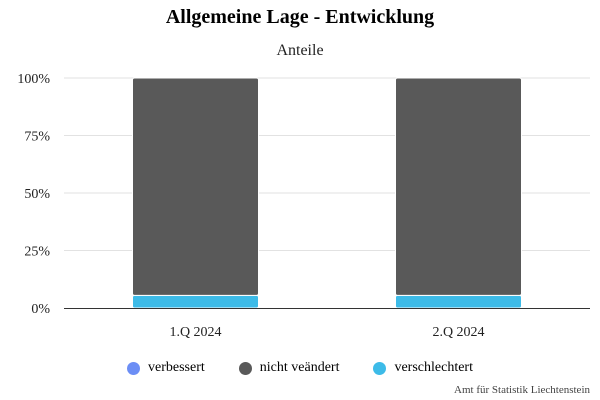 The image size is (600, 400). Describe the element at coordinates (37, 194) in the screenshot. I see `y-tick-label: 50%` at that location.